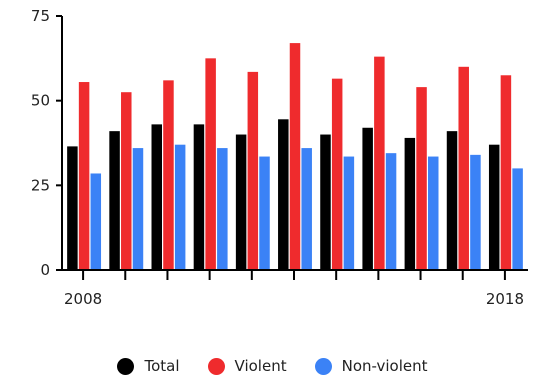  What do you see at coordinates (494, 207) in the screenshot?
I see `bar-total-2018` at bounding box center [494, 207].